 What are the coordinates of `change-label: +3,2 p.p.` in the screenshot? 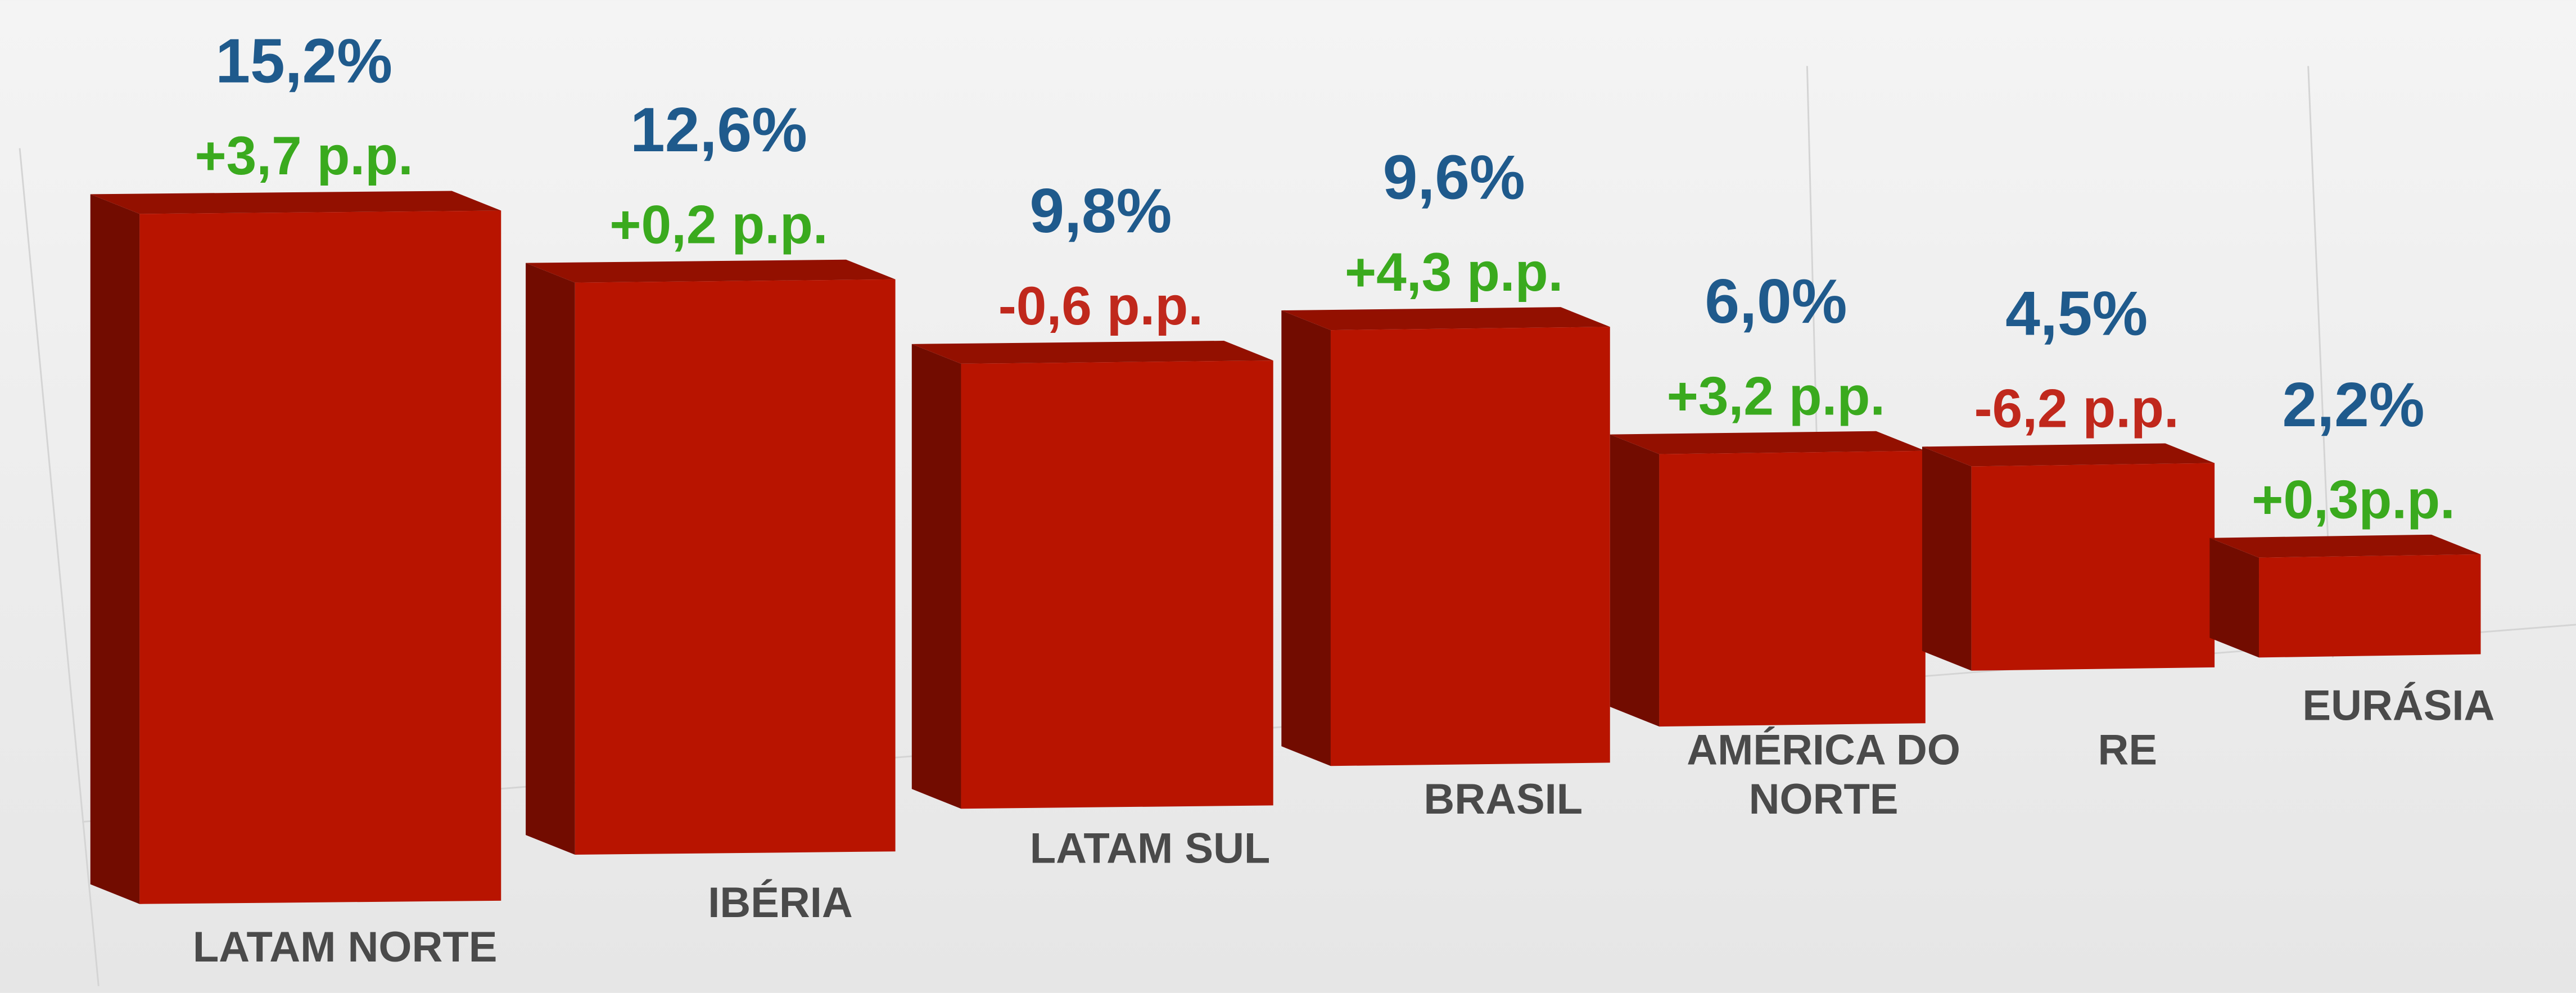 It's located at (1776, 397).